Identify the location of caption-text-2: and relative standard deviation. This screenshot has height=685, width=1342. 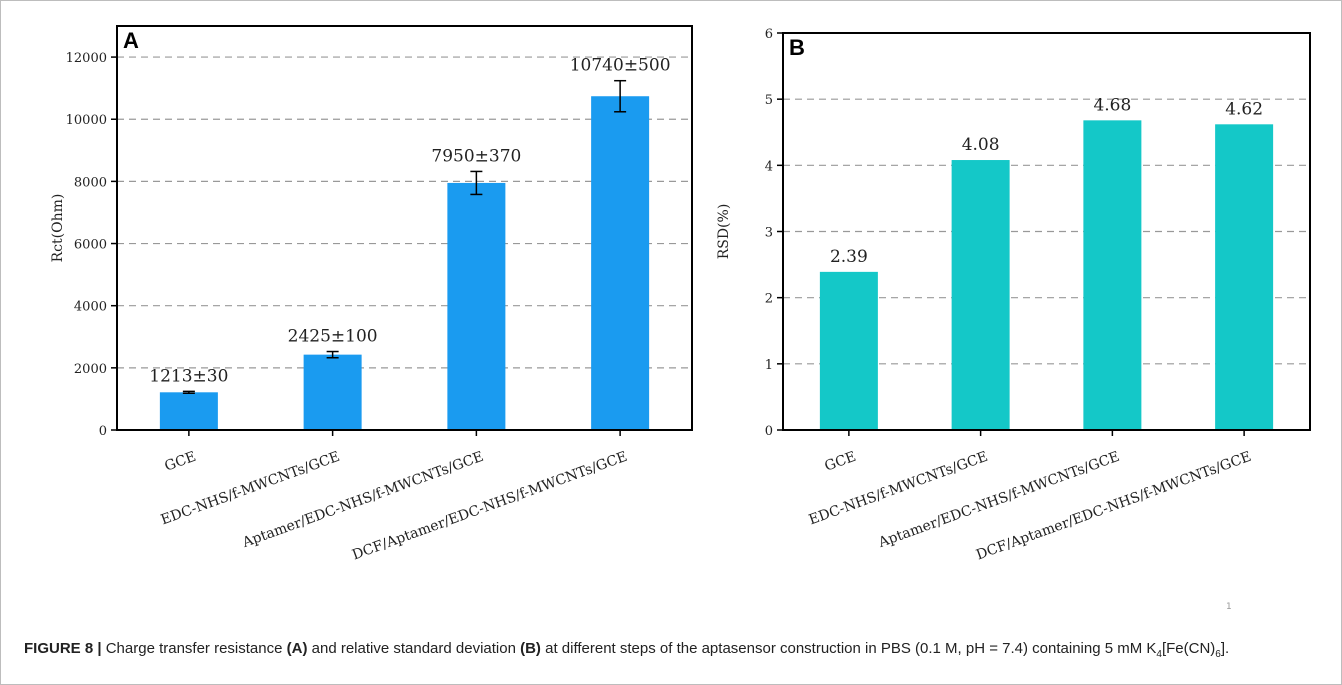
(414, 648).